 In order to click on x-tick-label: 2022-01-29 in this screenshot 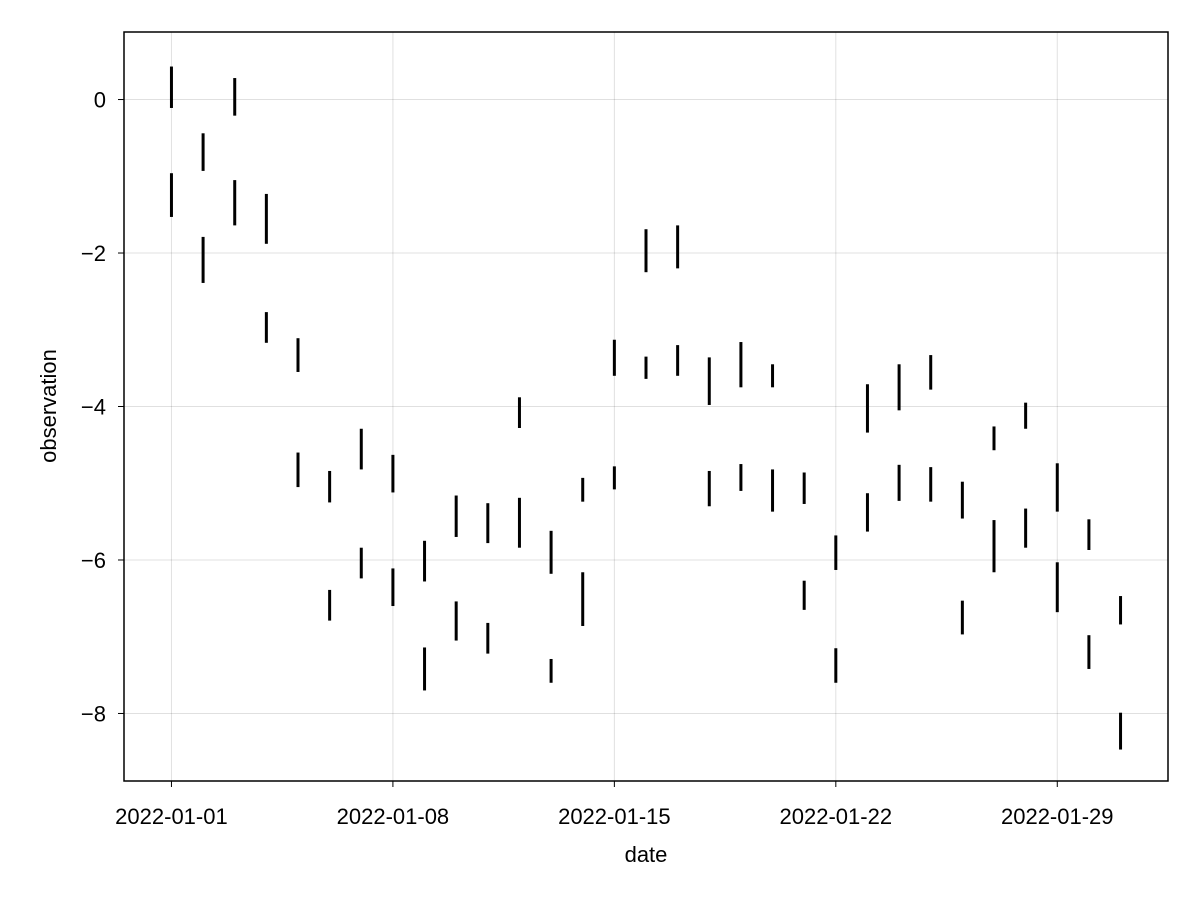, I will do `click(1057, 816)`.